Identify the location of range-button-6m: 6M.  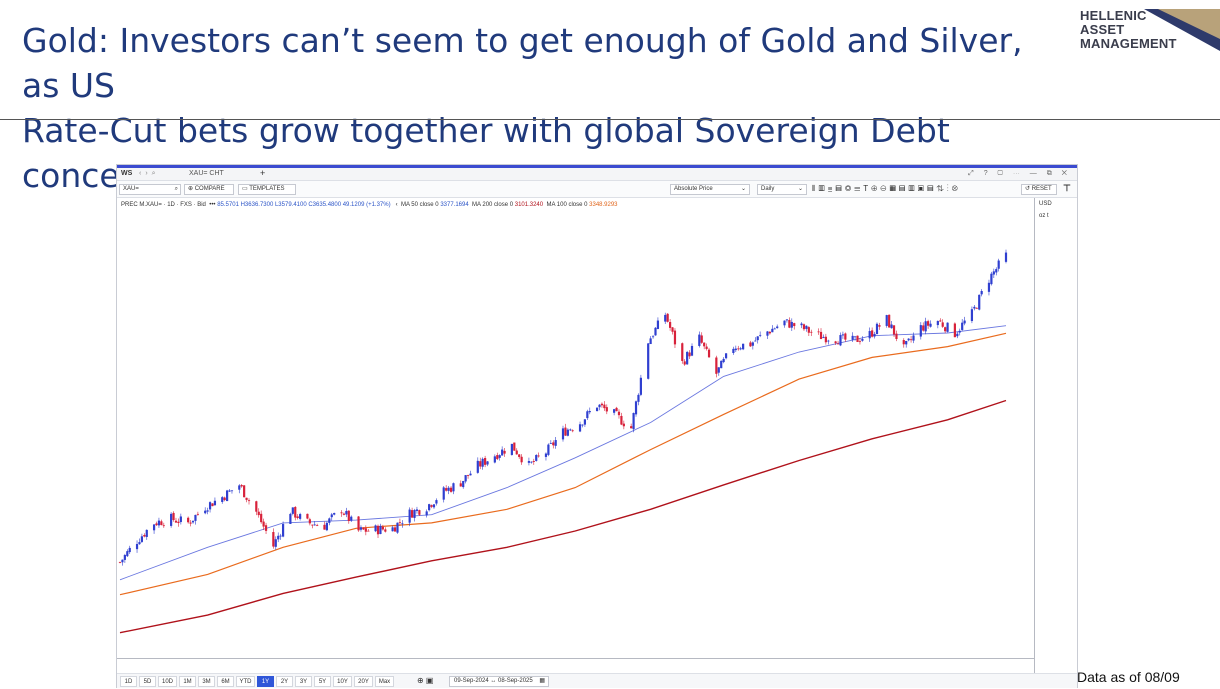
(225, 681).